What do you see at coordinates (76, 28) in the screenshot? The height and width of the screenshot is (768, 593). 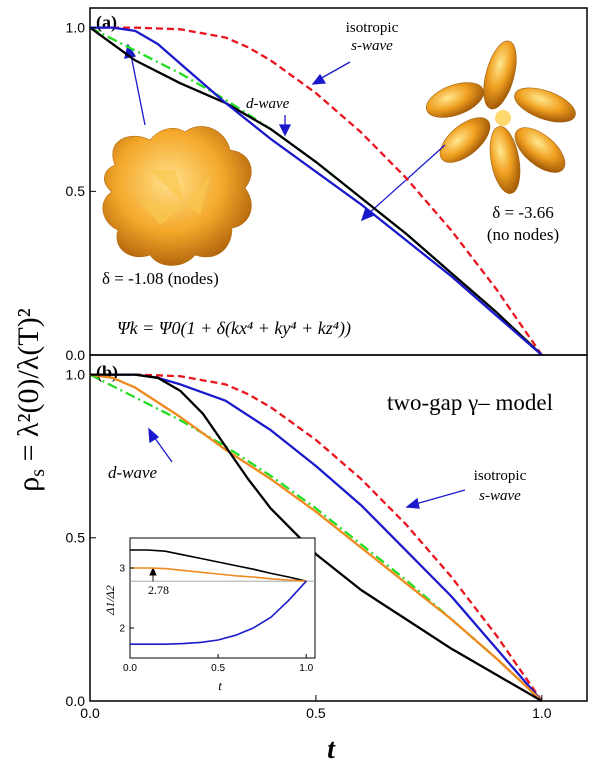 I see `panel-a-plot-ytick-label-2: 1.0` at bounding box center [76, 28].